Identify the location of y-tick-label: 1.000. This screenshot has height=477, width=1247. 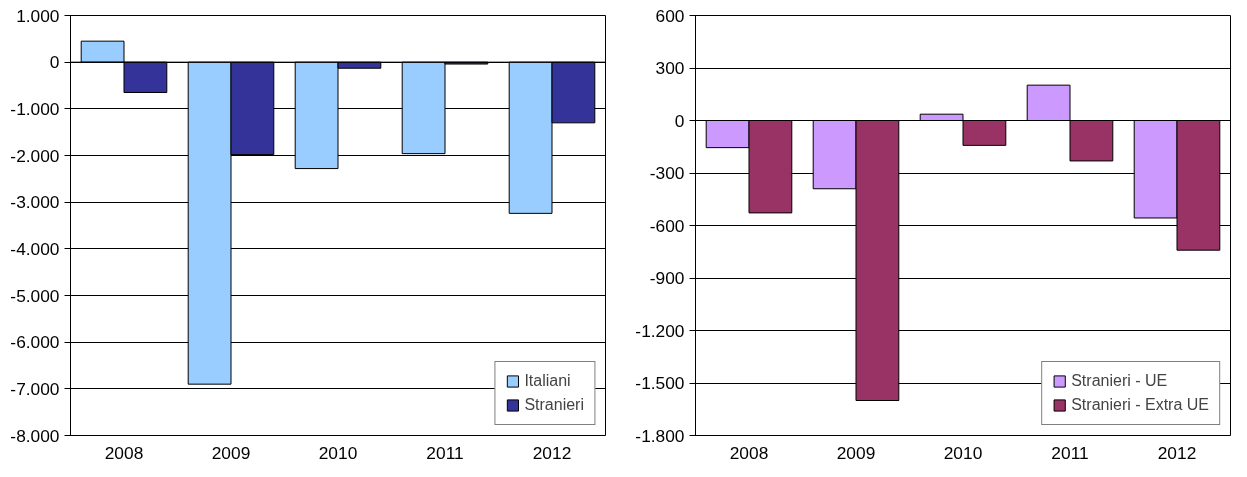
(38, 15).